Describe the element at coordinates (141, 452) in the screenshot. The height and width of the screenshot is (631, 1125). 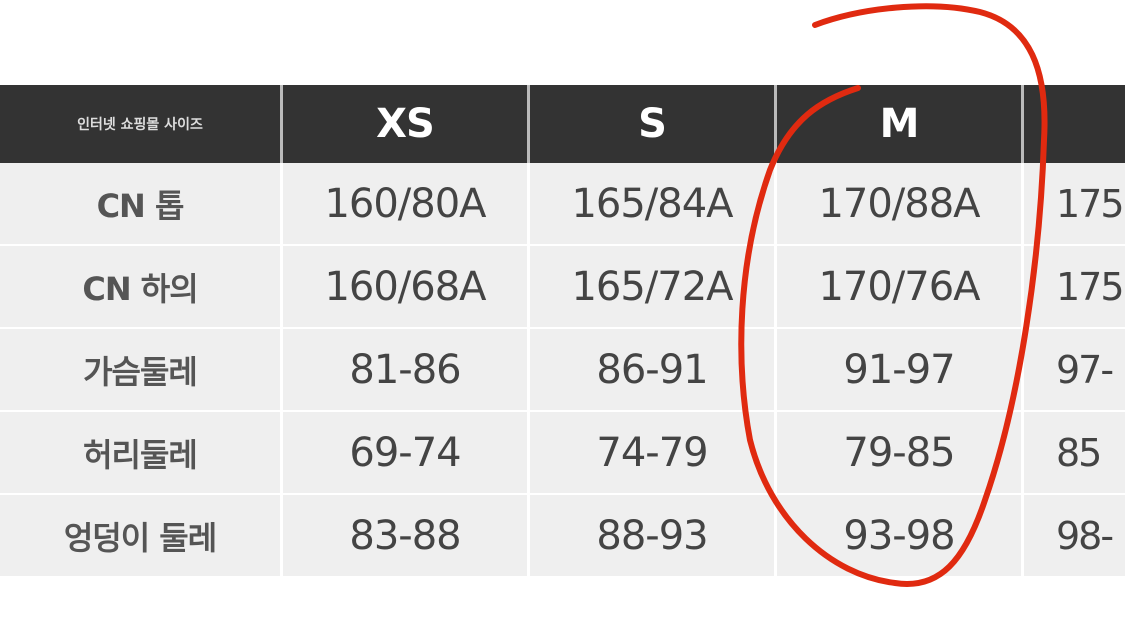
I see `row-label: 허리둘레` at that location.